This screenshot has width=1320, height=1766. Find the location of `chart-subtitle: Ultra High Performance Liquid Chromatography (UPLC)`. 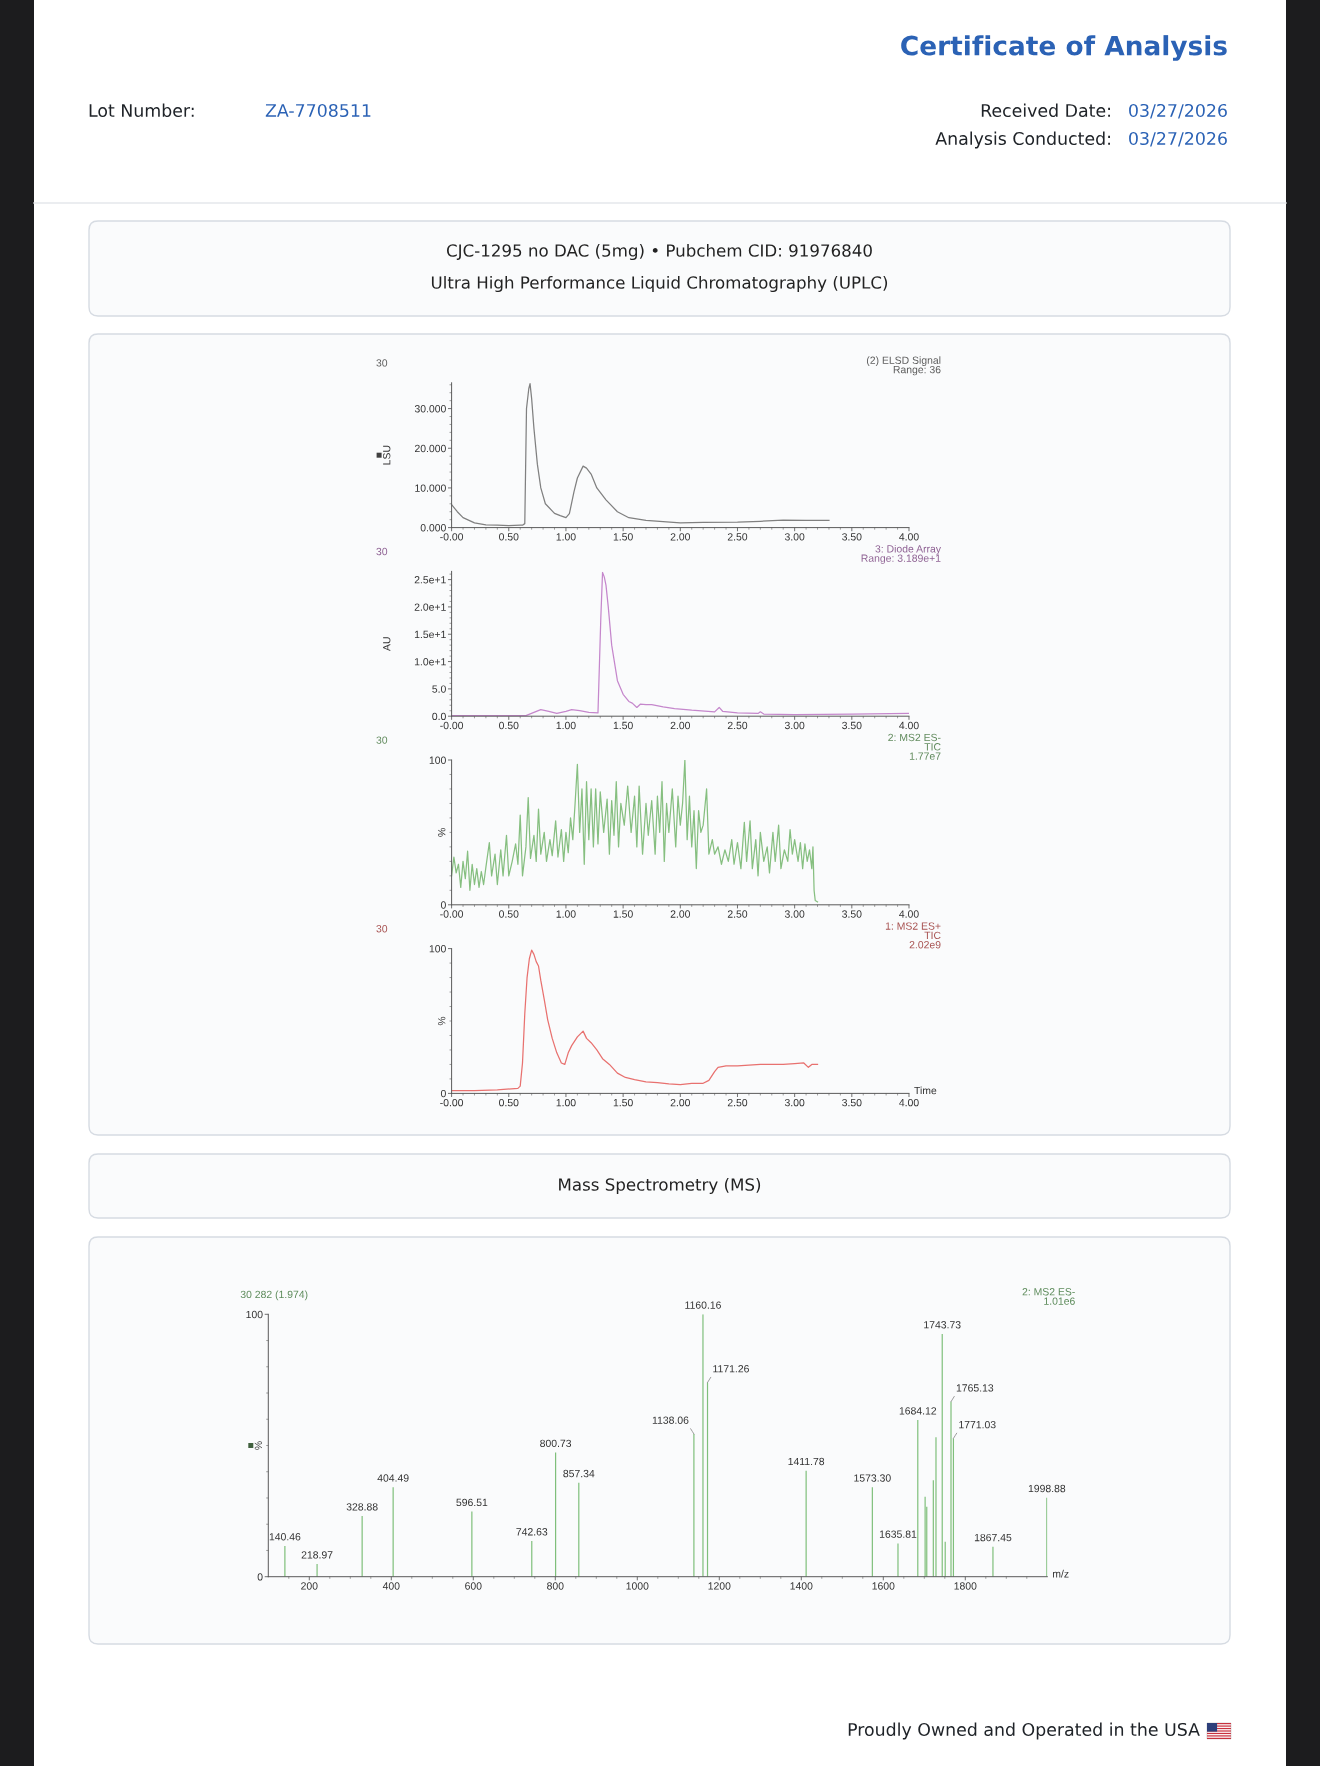

chart-subtitle: Ultra High Performance Liquid Chromatography (UPLC) is located at coordinates (659, 284).